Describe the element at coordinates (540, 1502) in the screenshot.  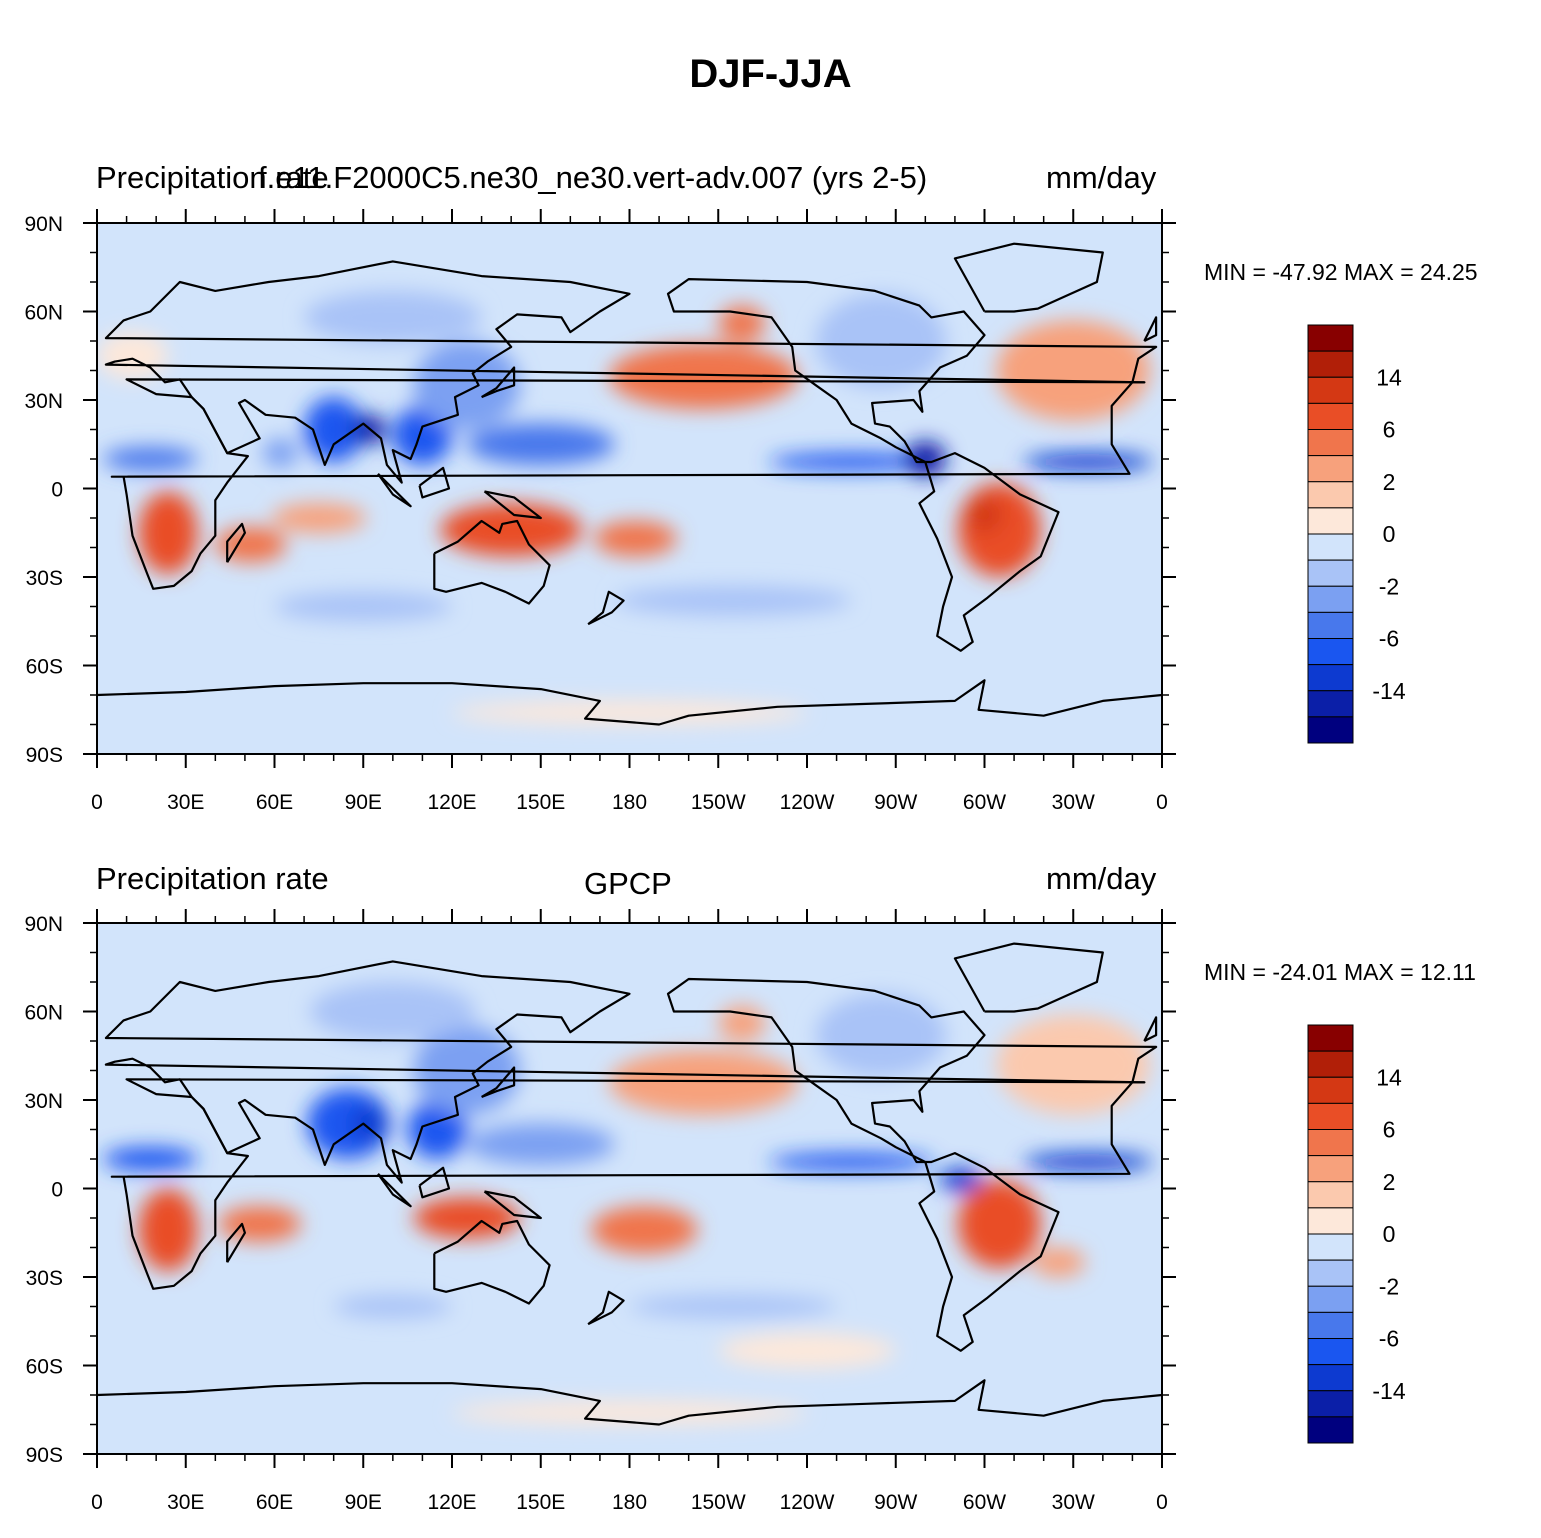
I see `x-tick-label: 150E` at that location.